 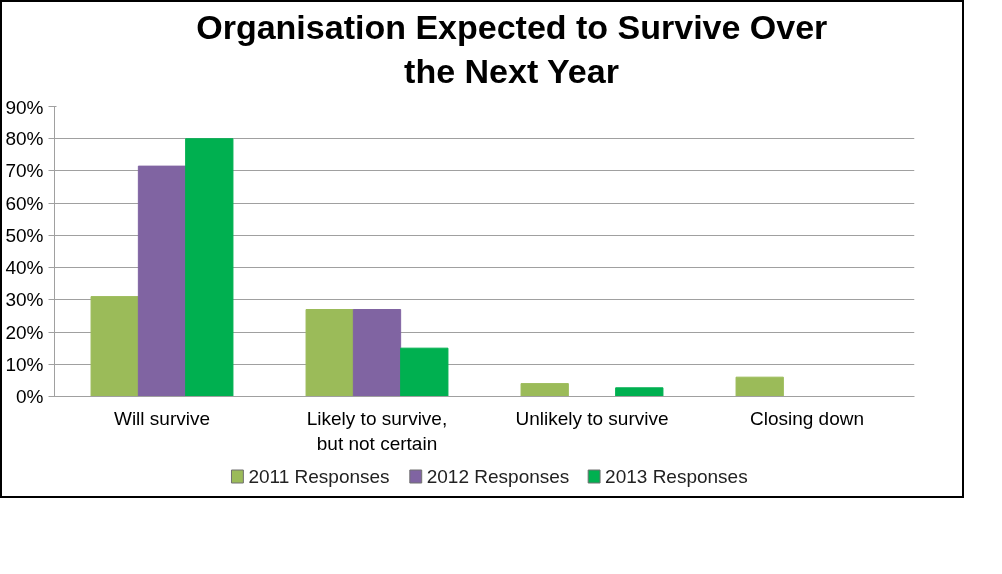 What do you see at coordinates (498, 476) in the screenshot?
I see `legend-label: 2012 Responses` at bounding box center [498, 476].